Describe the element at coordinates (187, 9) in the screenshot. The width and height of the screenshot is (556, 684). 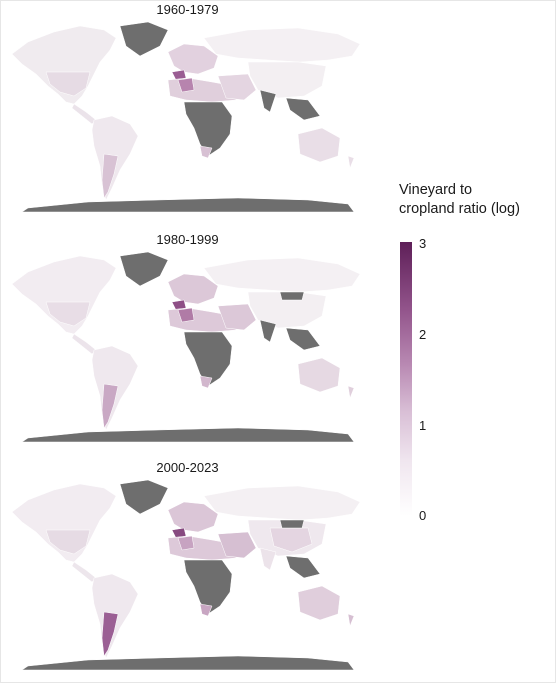
I see `panel-title-1960-1979: 1960-1979` at that location.